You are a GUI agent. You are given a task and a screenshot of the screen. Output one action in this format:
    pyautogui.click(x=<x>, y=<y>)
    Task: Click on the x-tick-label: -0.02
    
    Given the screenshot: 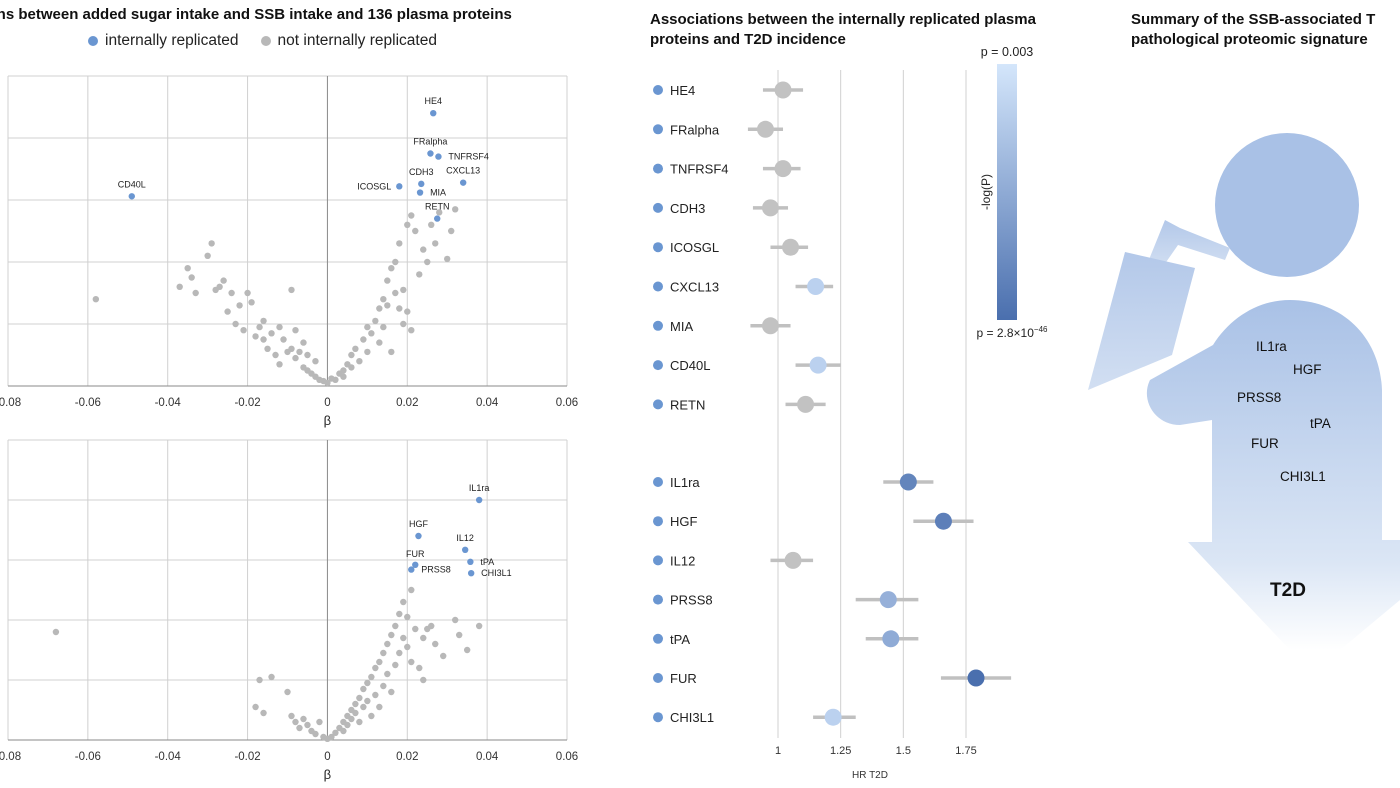 What is the action you would take?
    pyautogui.click(x=247, y=403)
    